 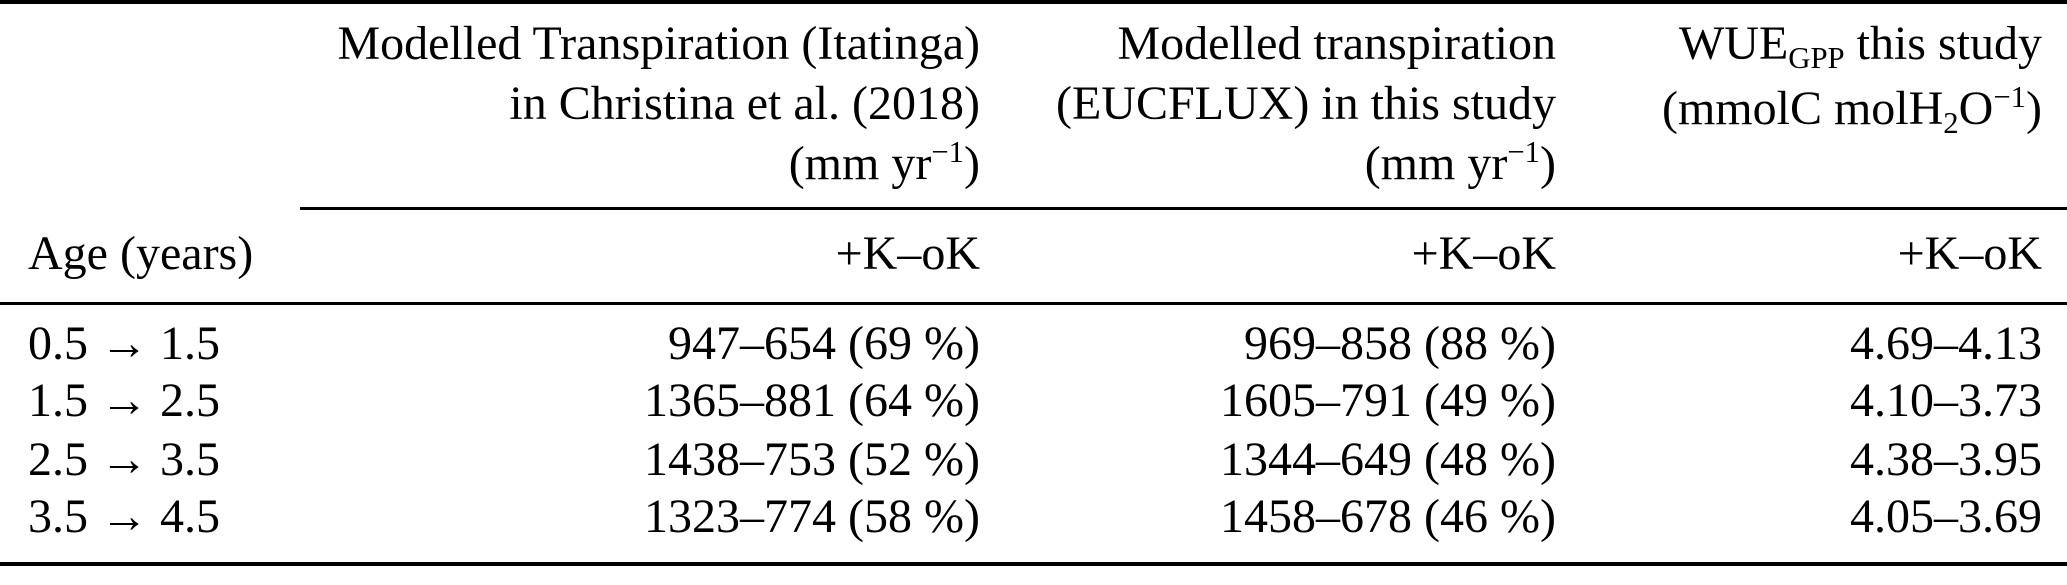 I want to click on cell-eucflux: 1605–791 (49 %), so click(x=1388, y=400).